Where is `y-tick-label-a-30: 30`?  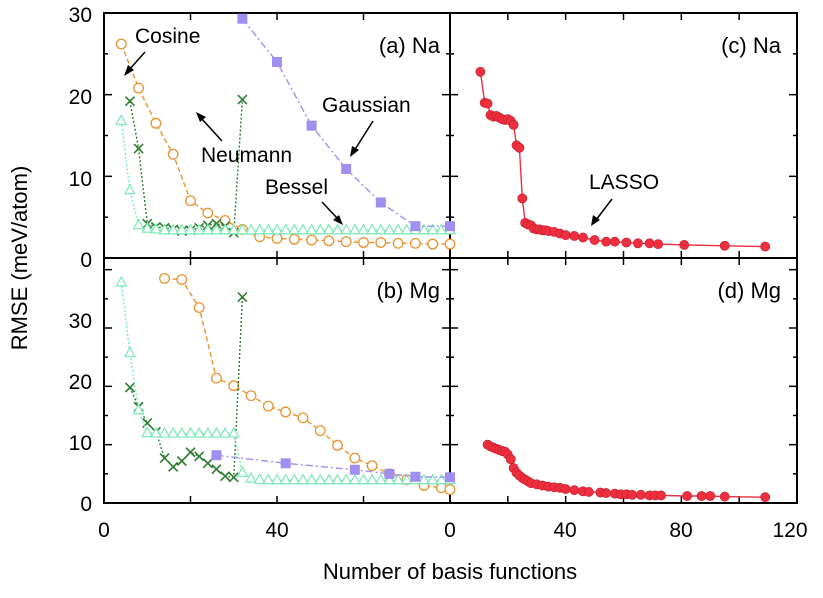
y-tick-label-a-30: 30 is located at coordinates (80, 15).